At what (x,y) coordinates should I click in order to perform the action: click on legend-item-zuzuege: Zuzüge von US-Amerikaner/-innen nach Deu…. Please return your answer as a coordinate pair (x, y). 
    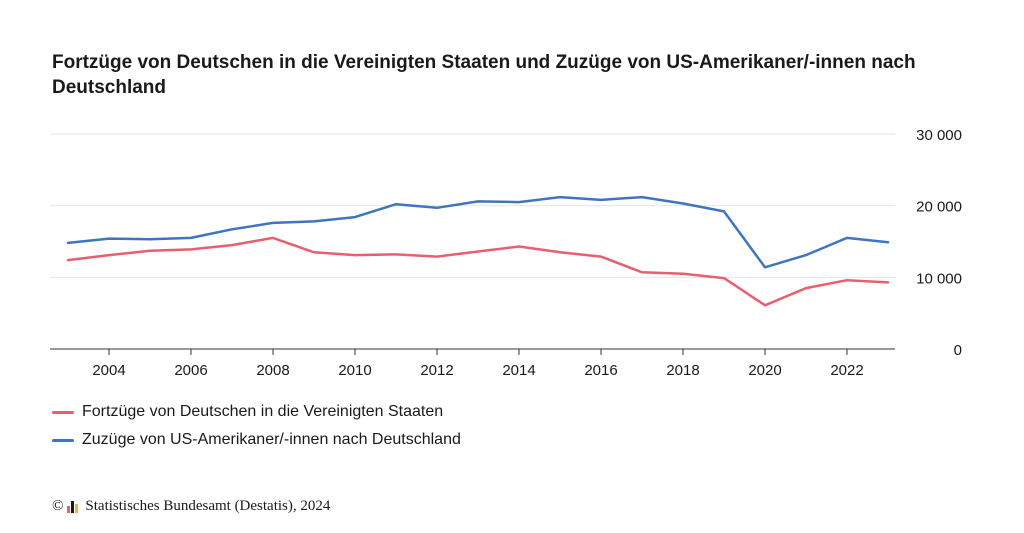
    Looking at the image, I should click on (256, 440).